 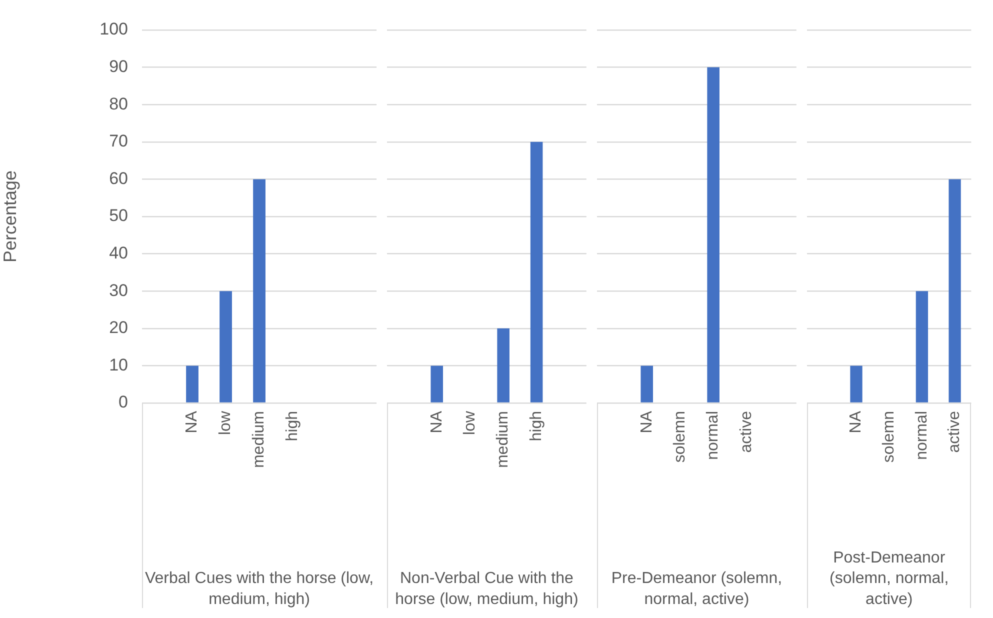 What do you see at coordinates (118, 252) in the screenshot?
I see `y-tick-label: 40` at bounding box center [118, 252].